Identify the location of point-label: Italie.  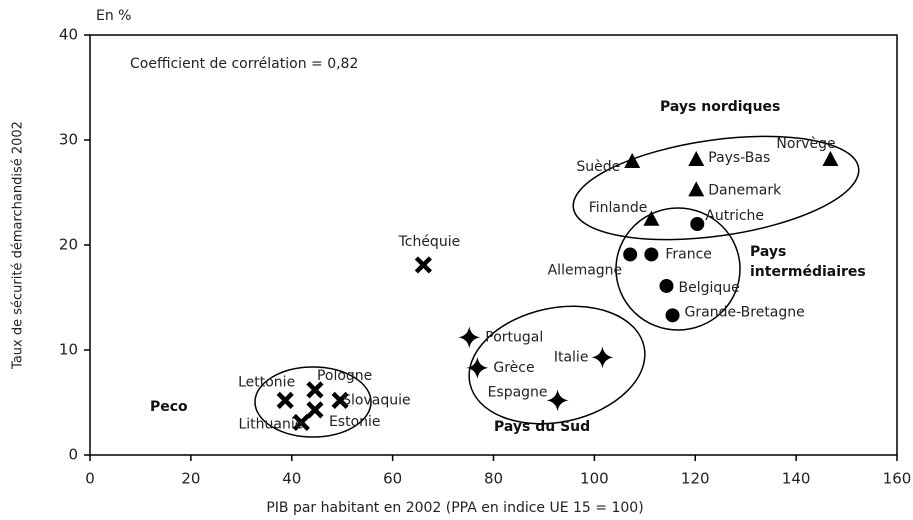
(571, 357).